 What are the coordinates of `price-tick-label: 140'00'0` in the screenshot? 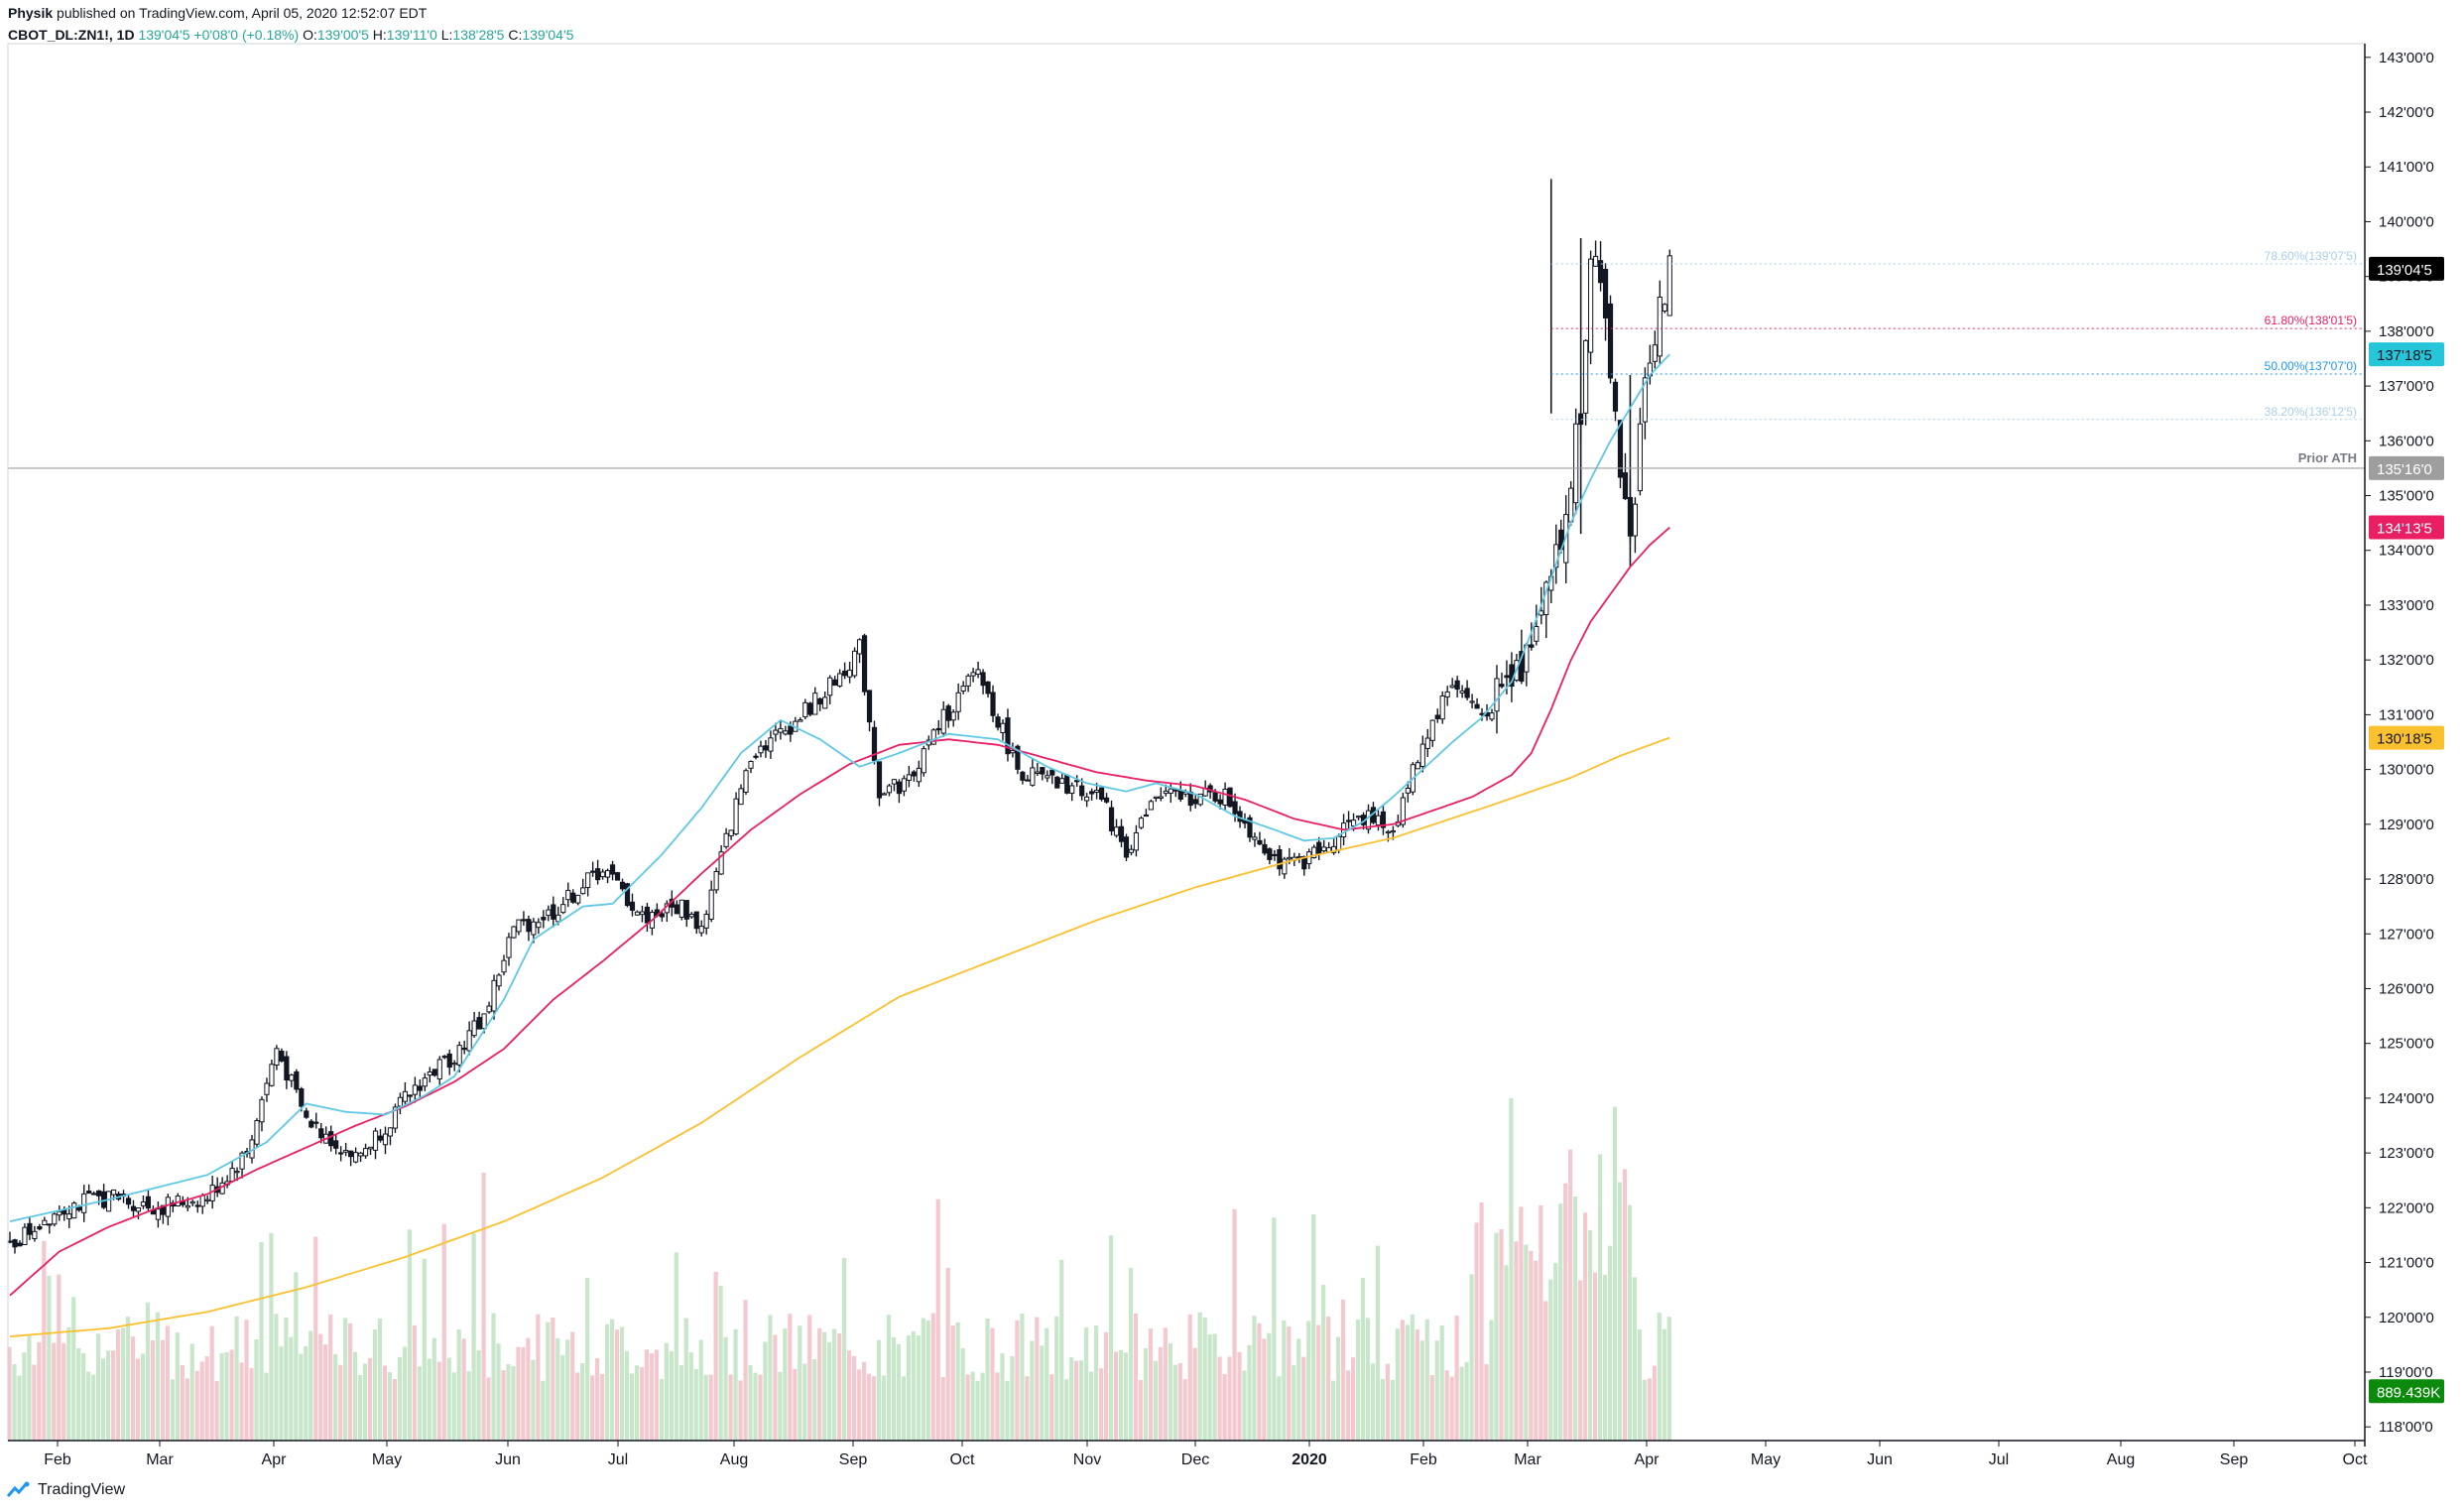 It's located at (2407, 221).